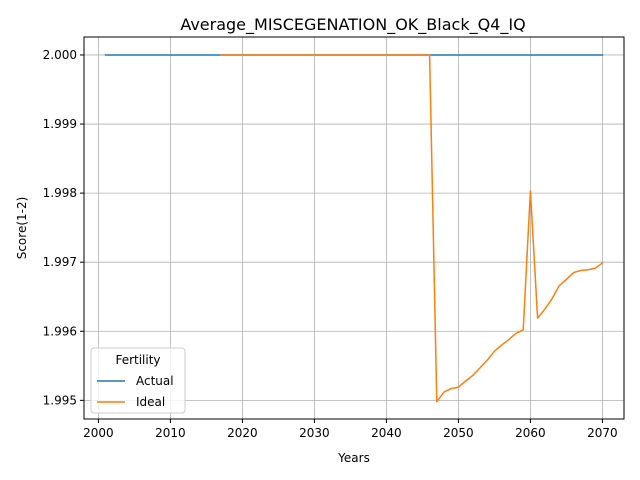 This screenshot has height=480, width=640. Describe the element at coordinates (155, 381) in the screenshot. I see `legend-label-actual: Actual` at that location.